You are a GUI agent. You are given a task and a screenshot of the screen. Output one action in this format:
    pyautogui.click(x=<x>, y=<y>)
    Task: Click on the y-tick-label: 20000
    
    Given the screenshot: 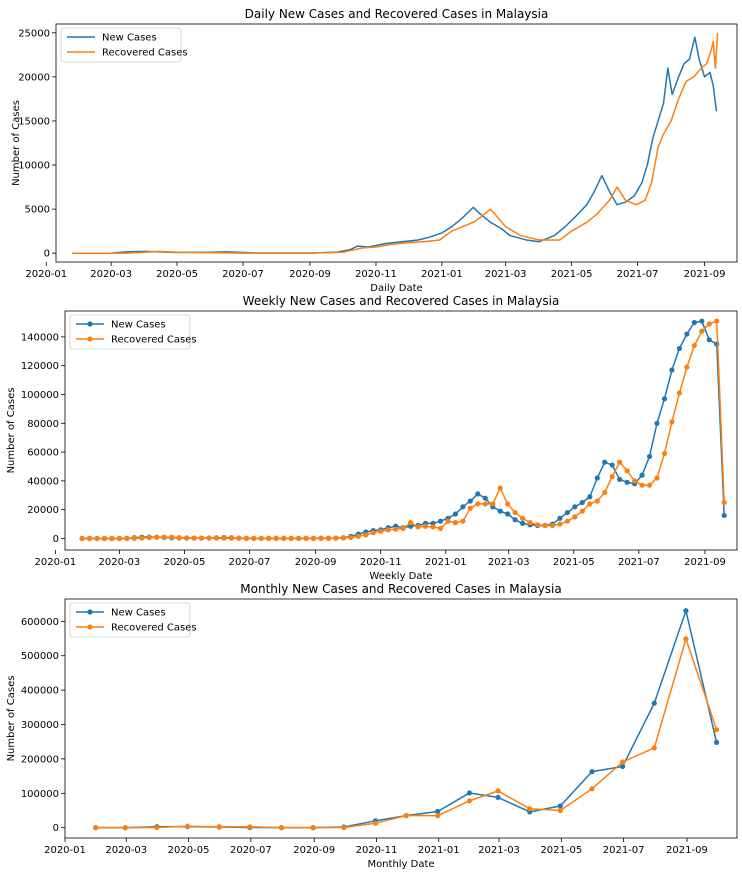 What is the action you would take?
    pyautogui.click(x=43, y=510)
    